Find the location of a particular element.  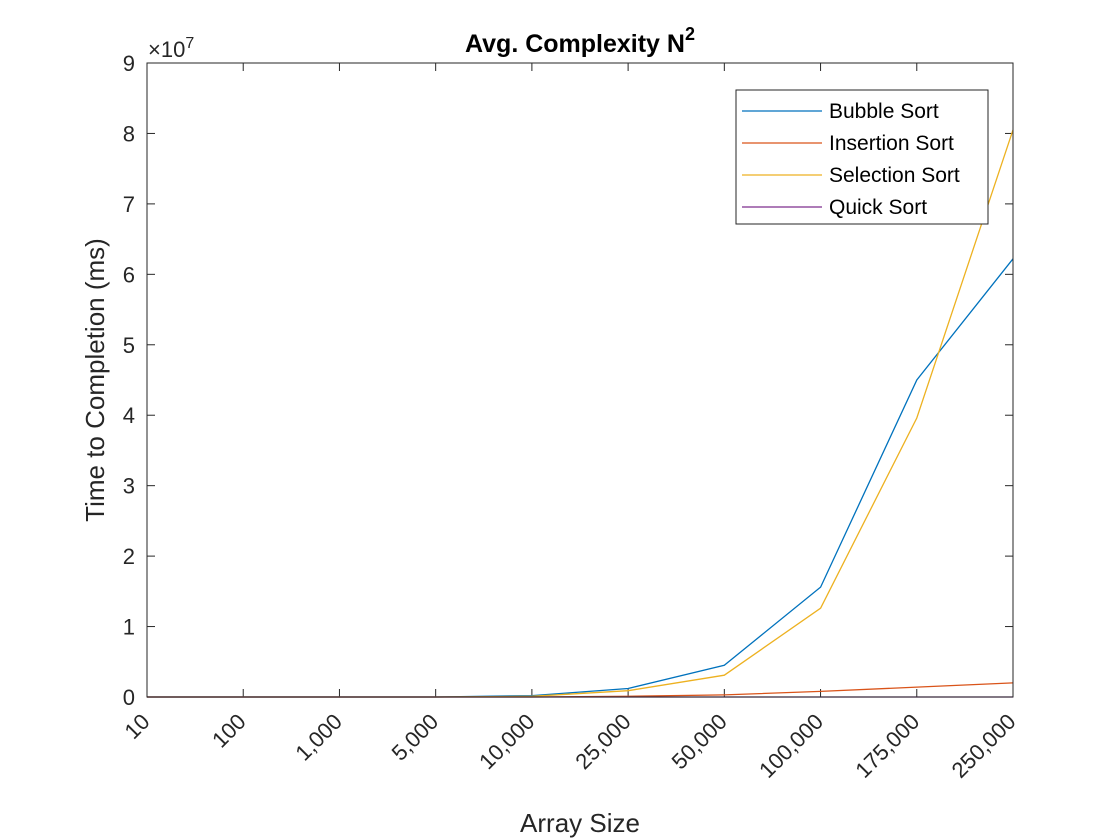

legend-label: Selection Sort is located at coordinates (894, 175).